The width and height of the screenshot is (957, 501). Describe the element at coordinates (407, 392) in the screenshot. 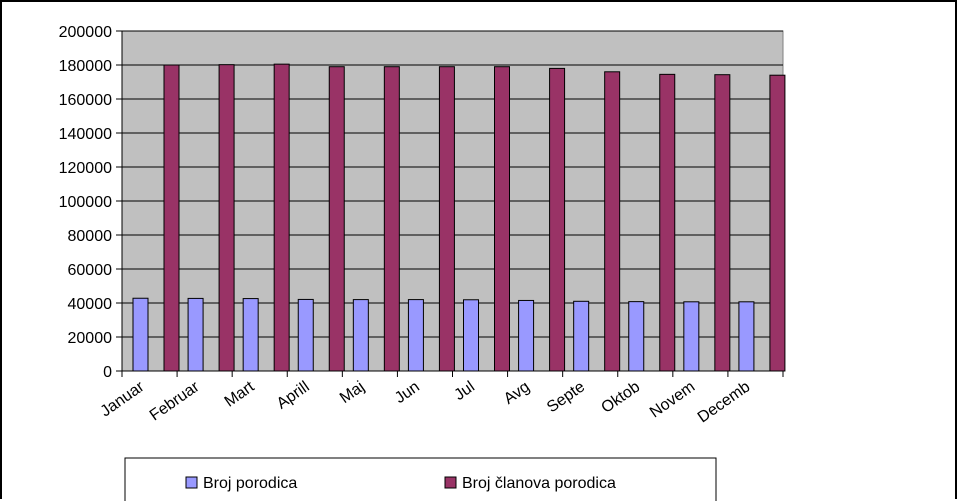

I see `x-tick-label: Jun` at that location.